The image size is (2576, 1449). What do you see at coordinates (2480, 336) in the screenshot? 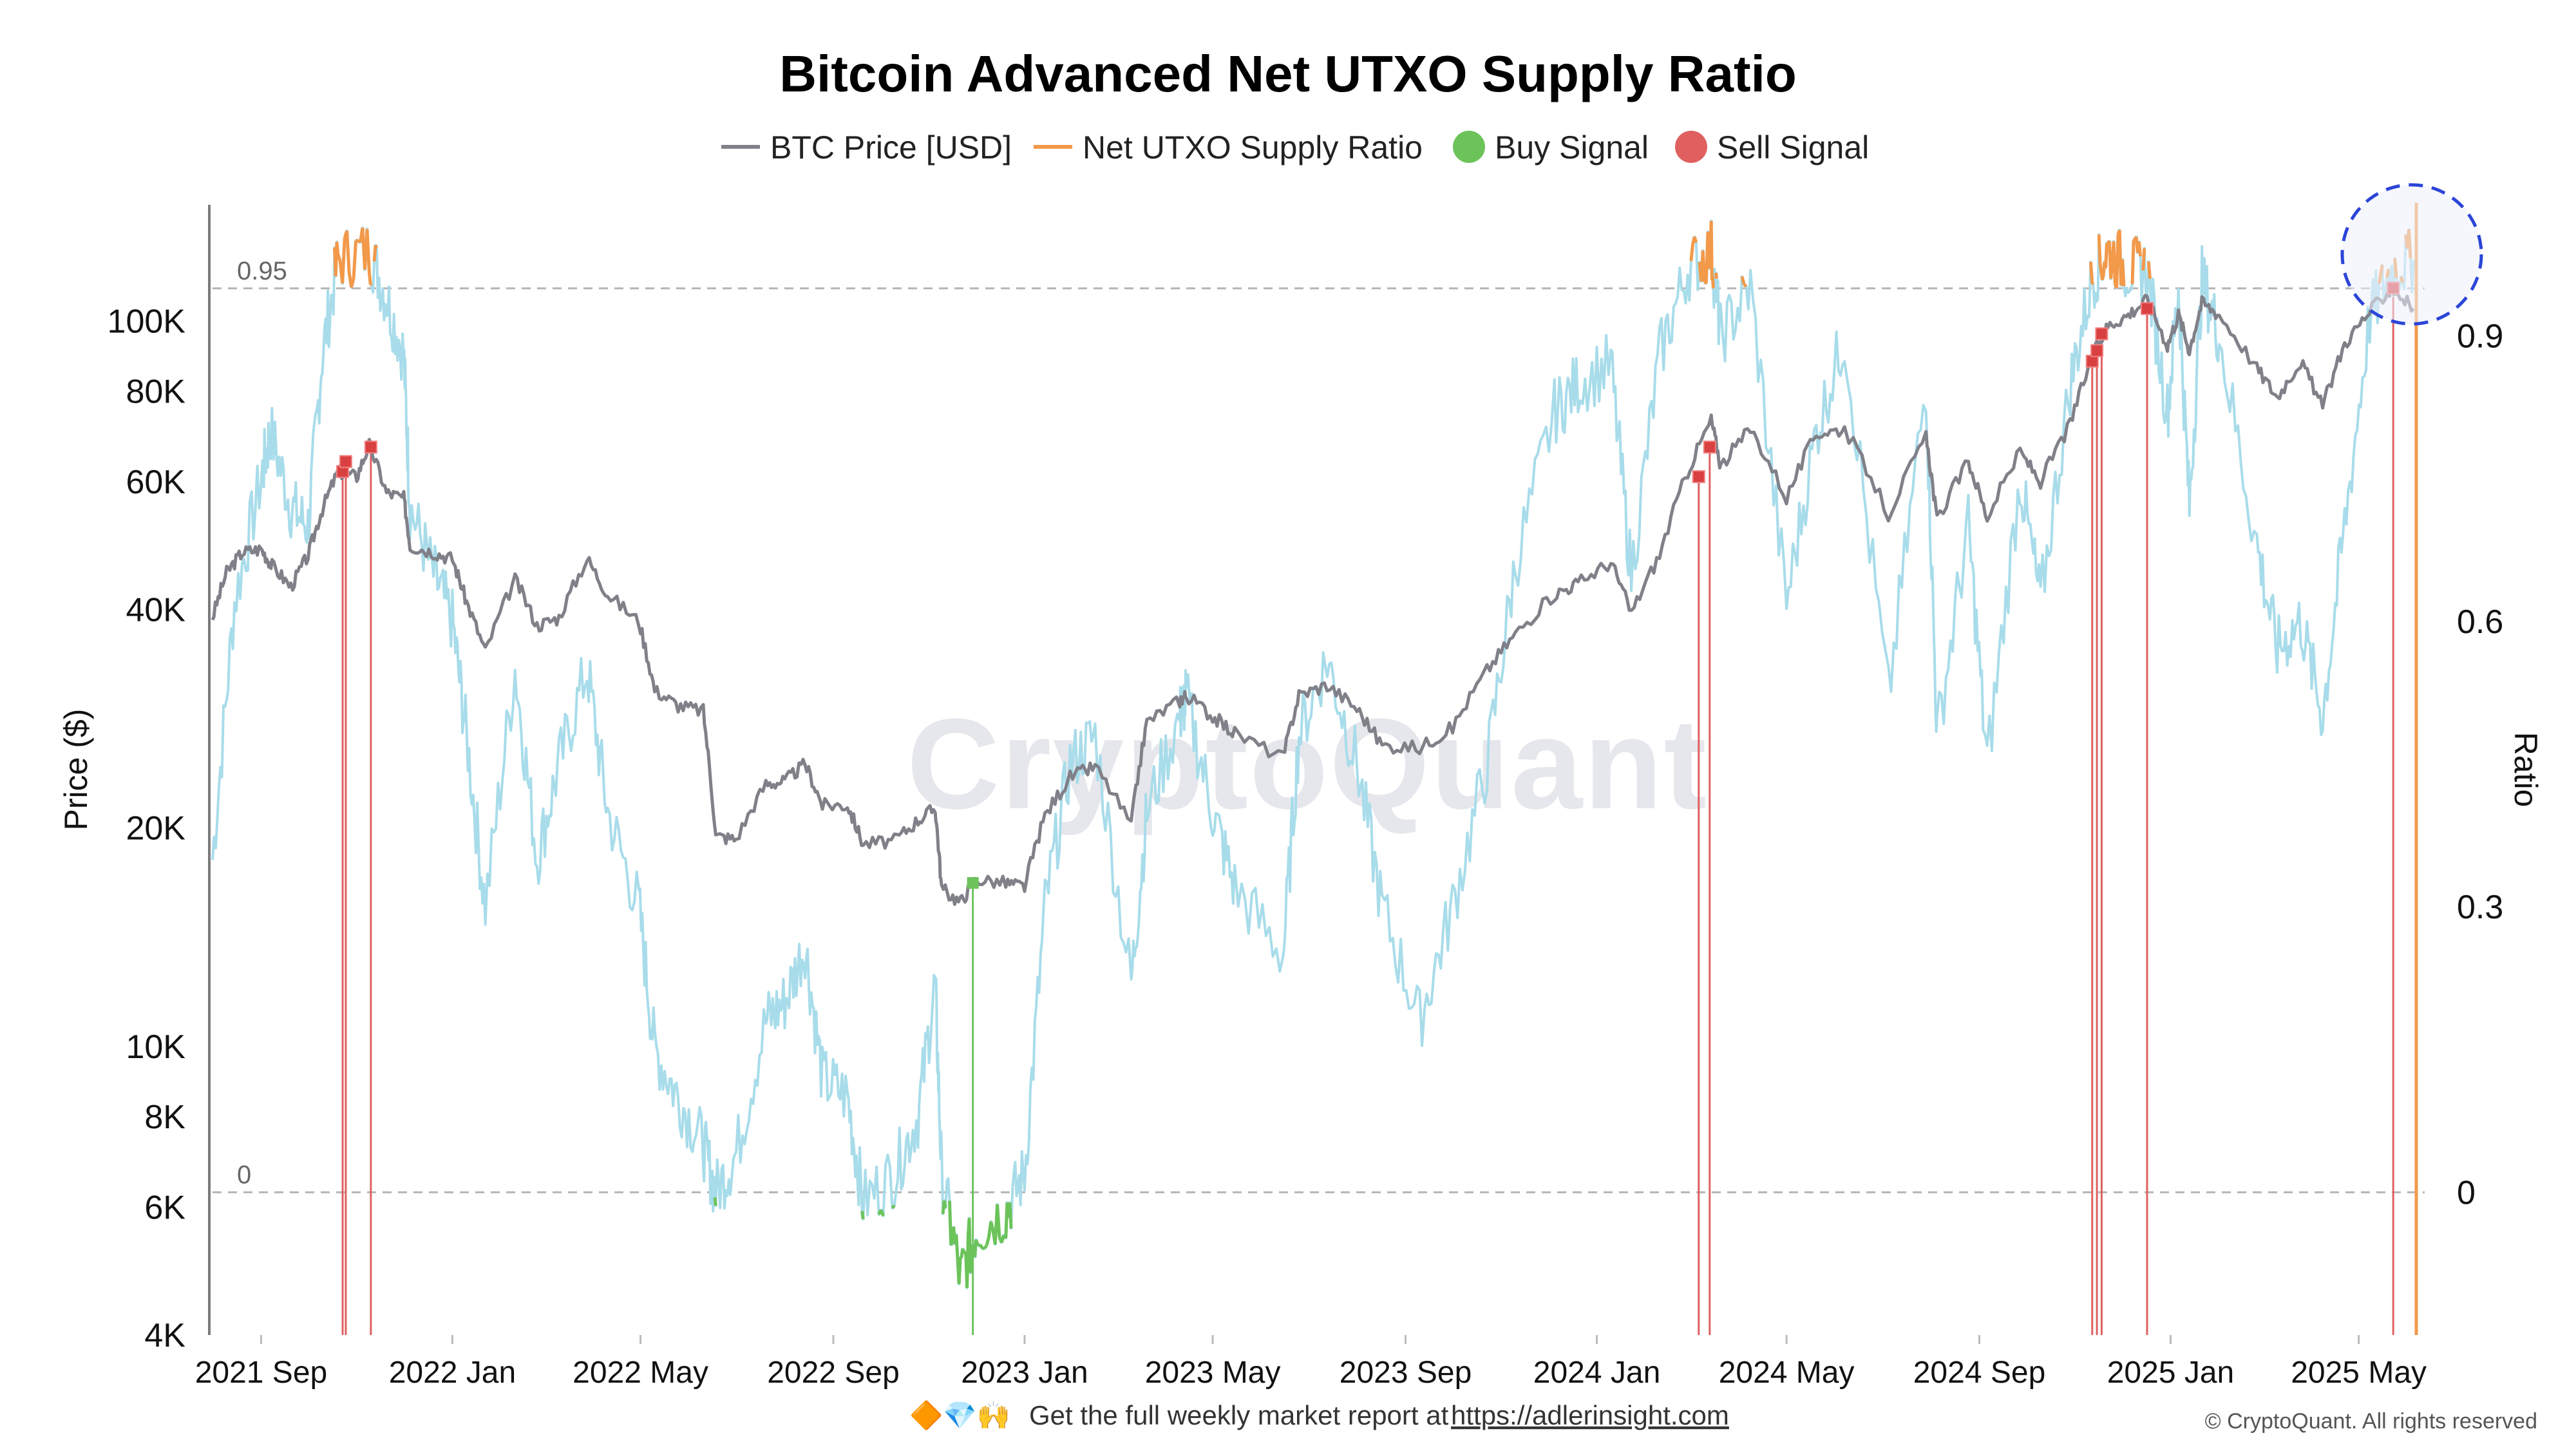
I see `y-right-tick-3: 0.9` at bounding box center [2480, 336].